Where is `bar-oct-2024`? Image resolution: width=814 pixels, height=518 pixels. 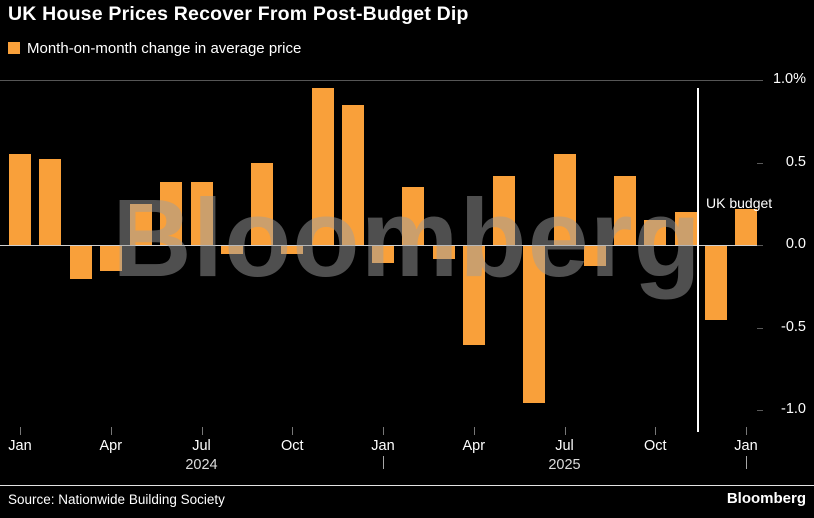
bar-oct-2024 is located at coordinates (292, 250).